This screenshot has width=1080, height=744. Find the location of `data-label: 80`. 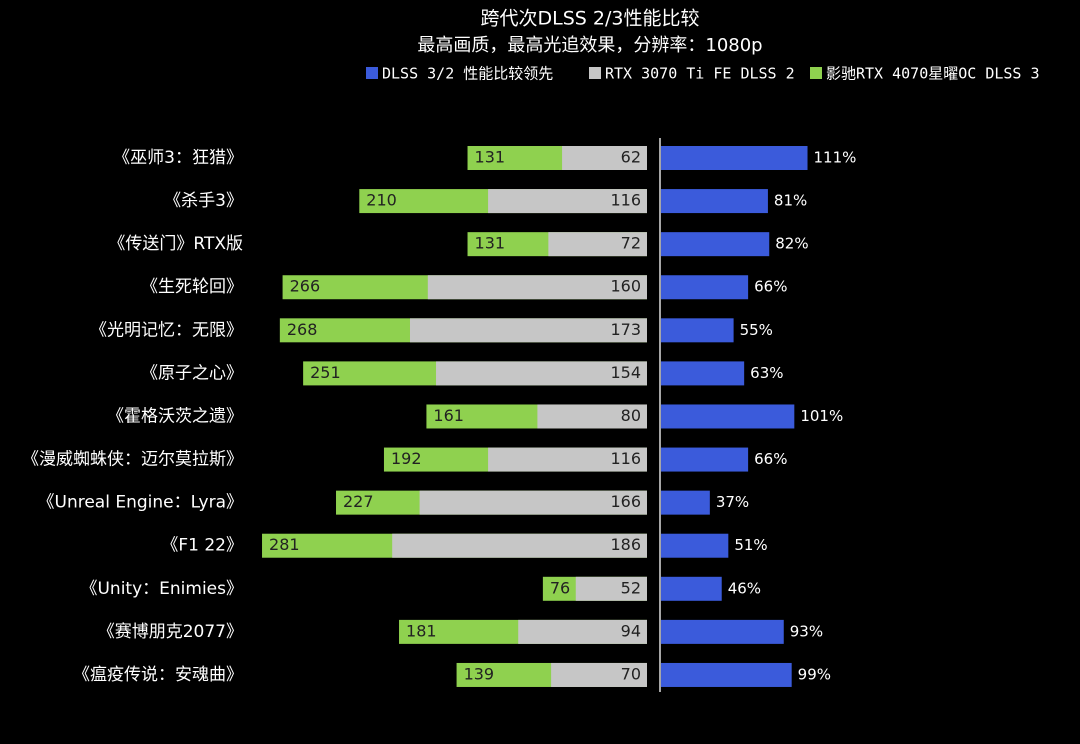

data-label: 80 is located at coordinates (631, 415).